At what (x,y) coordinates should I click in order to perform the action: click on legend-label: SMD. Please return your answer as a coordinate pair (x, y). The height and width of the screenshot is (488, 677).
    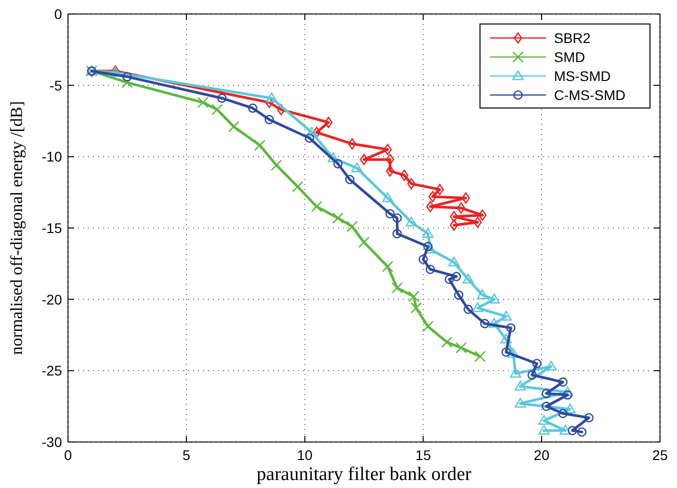
    Looking at the image, I should click on (570, 57).